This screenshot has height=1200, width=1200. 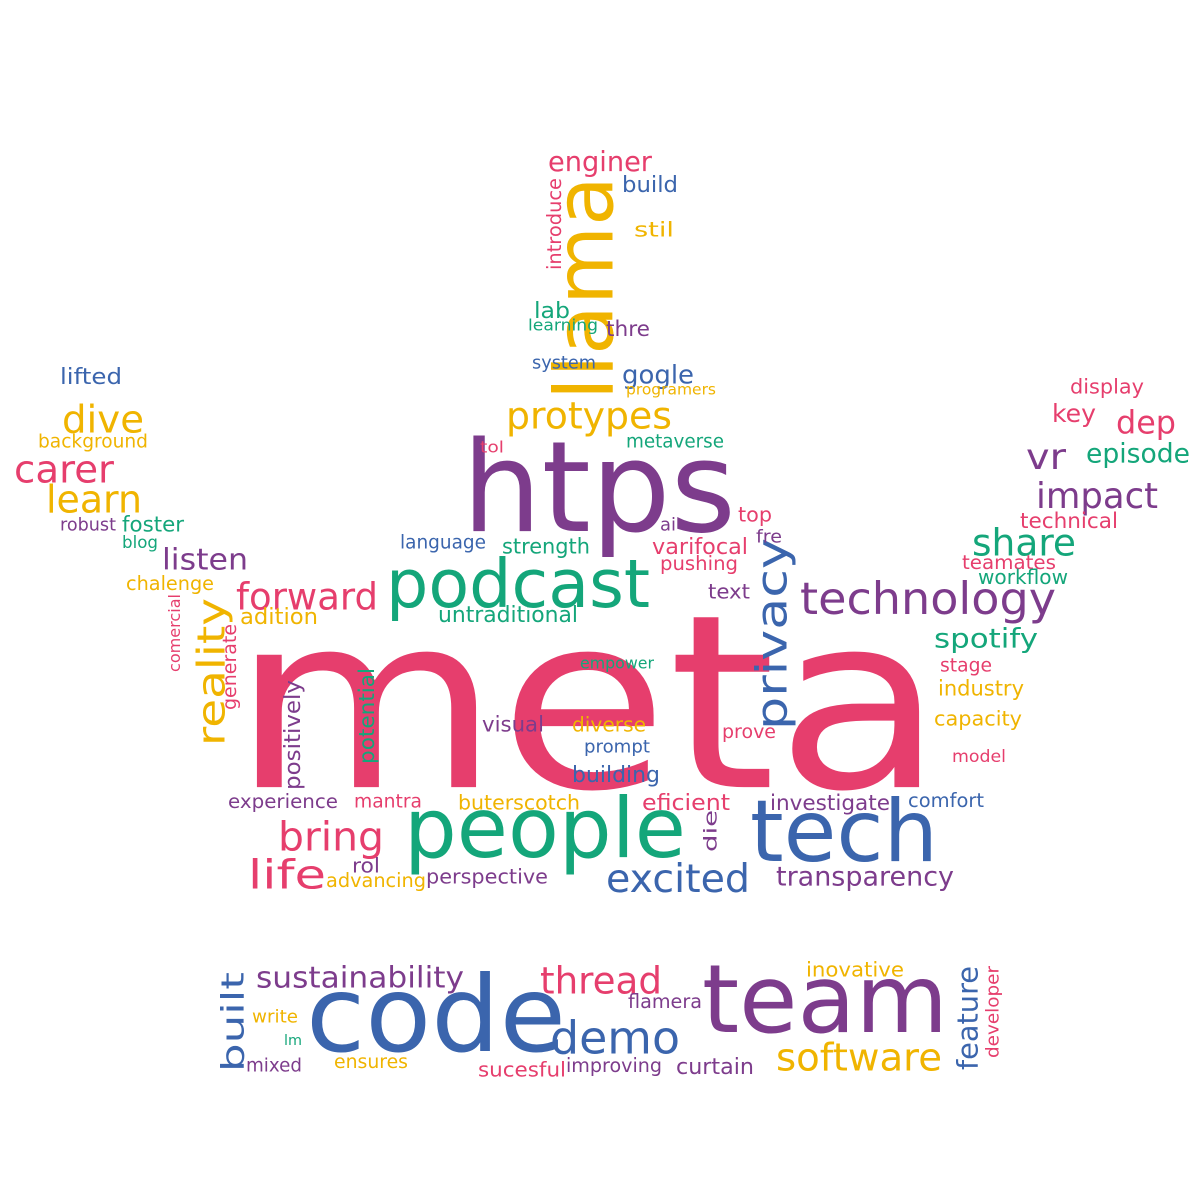 What do you see at coordinates (376, 880) in the screenshot?
I see `word-advancing: advancing` at bounding box center [376, 880].